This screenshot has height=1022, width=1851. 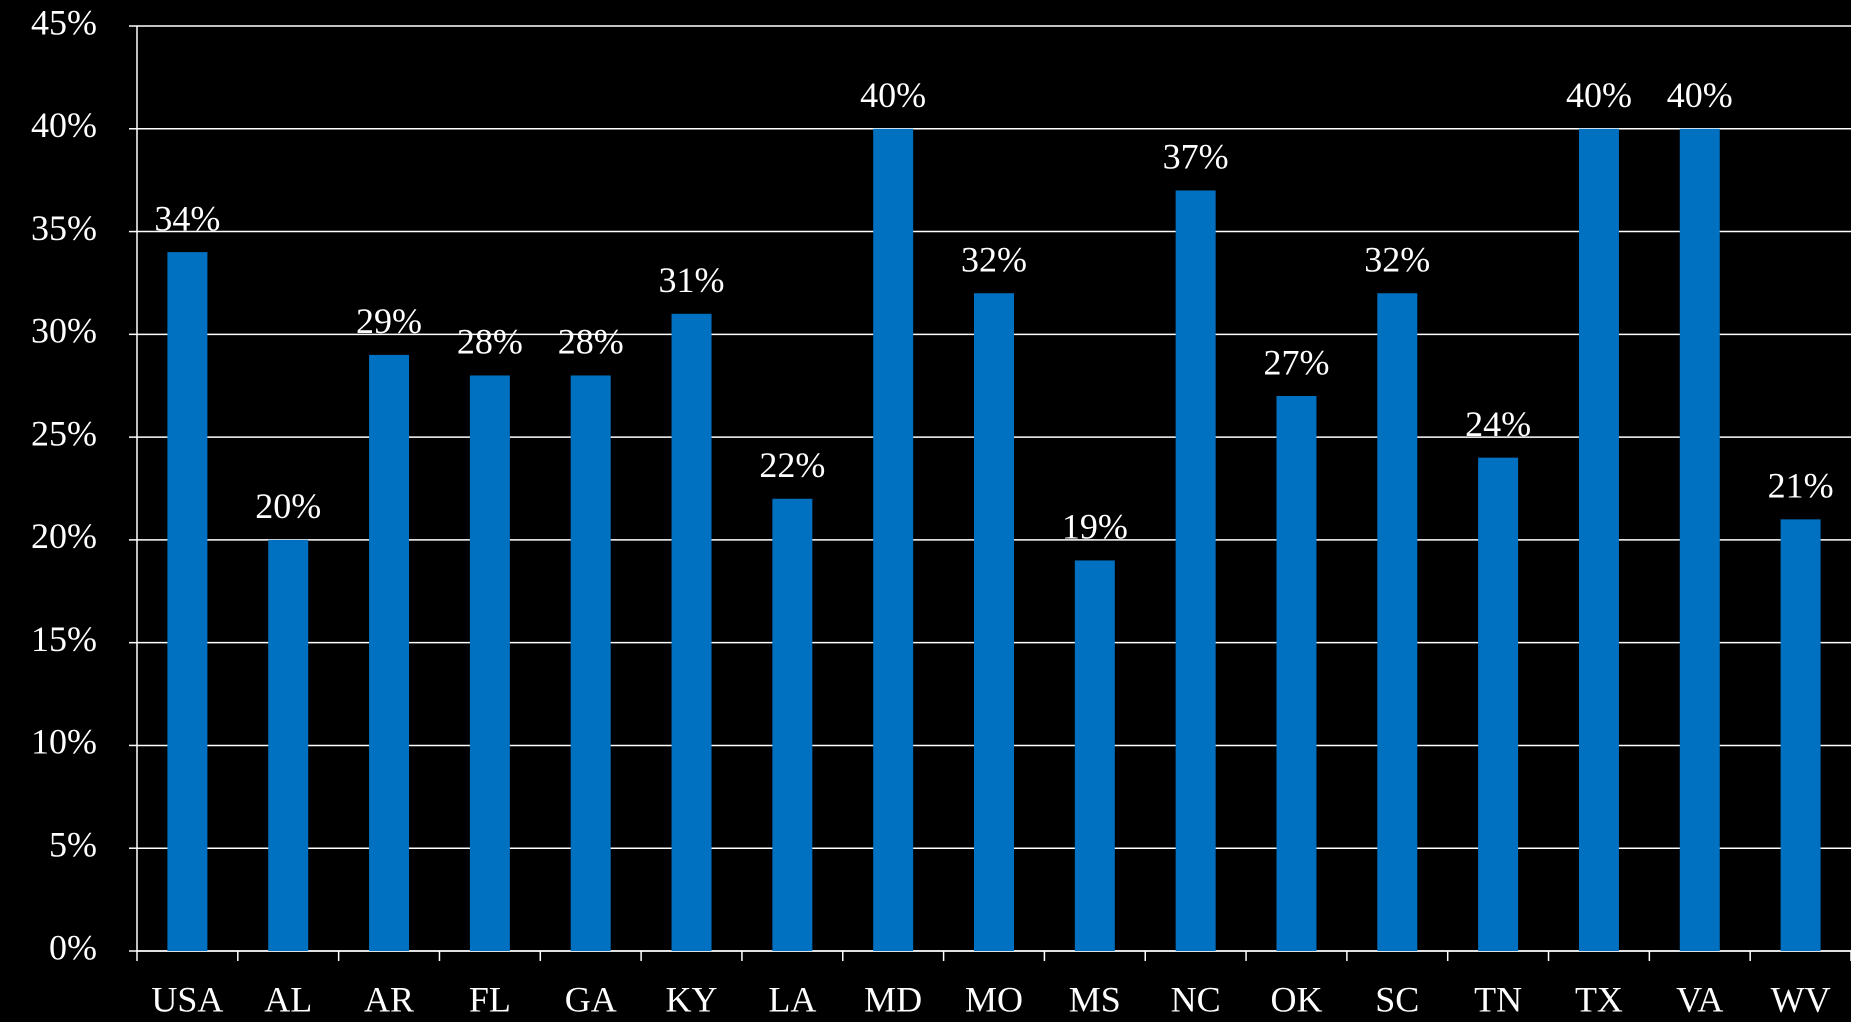 What do you see at coordinates (288, 999) in the screenshot?
I see `x-tick-label: AL` at bounding box center [288, 999].